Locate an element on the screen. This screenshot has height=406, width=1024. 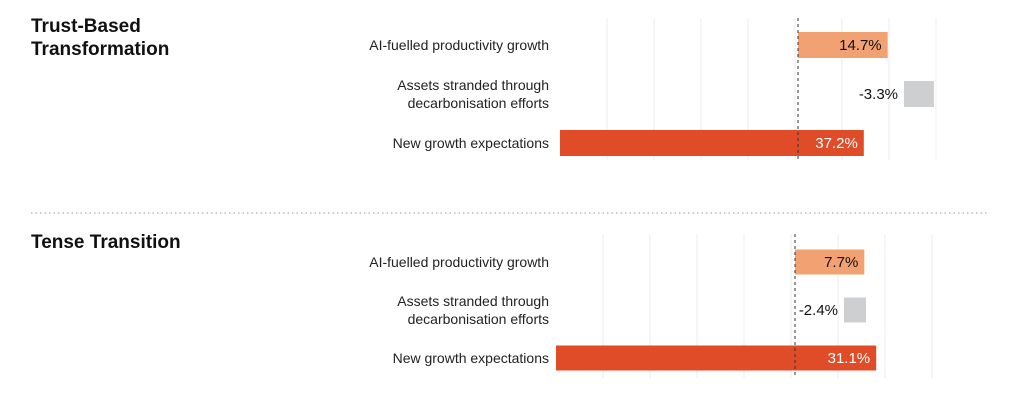
panel-title-line: Transformation is located at coordinates (100, 49).